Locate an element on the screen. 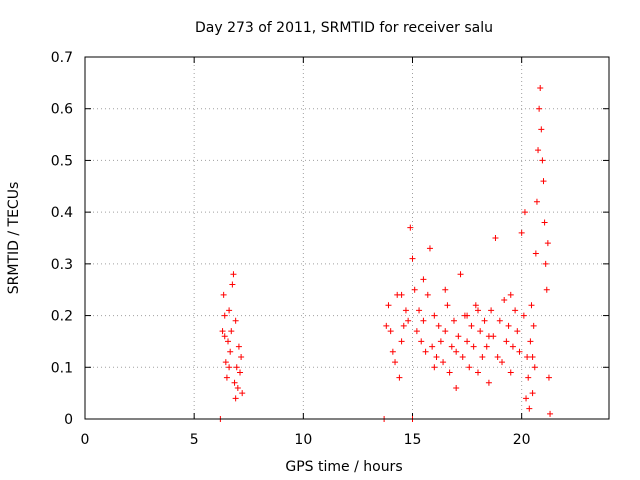 Image resolution: width=640 pixels, height=480 pixels. y-tick-label: 0.6 is located at coordinates (62, 110).